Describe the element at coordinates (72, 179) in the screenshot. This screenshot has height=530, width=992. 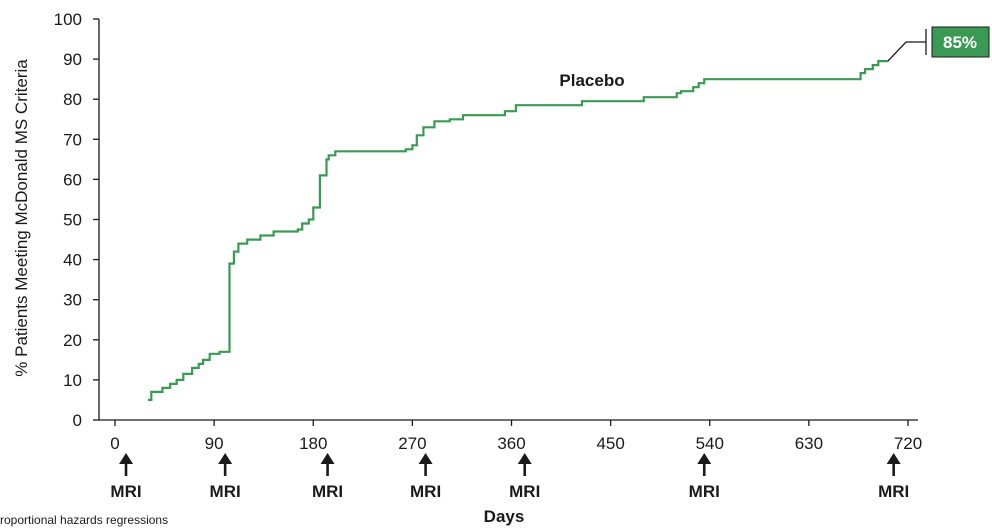
I see `y-tick-label: 60` at that location.